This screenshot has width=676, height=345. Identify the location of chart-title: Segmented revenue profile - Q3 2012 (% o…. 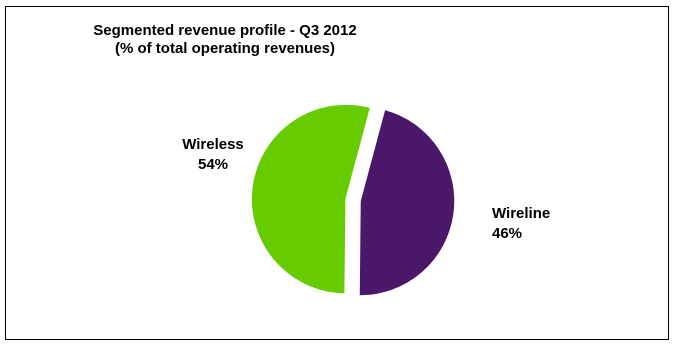
(225, 40).